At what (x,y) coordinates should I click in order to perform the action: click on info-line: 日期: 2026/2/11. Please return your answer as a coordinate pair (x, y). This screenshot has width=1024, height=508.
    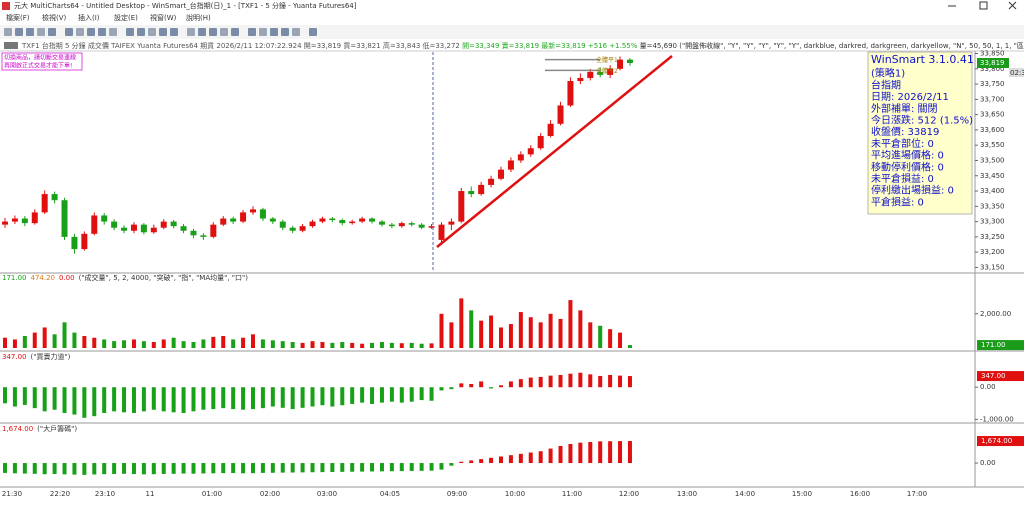
    Looking at the image, I should click on (910, 97).